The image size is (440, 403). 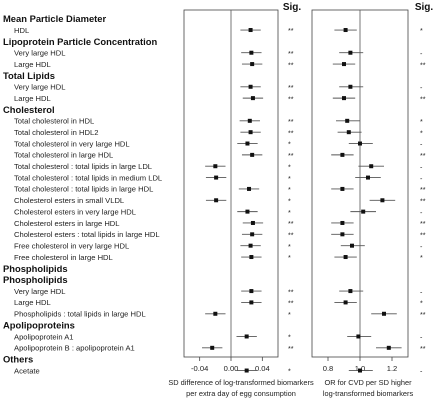 I want to click on right-tick-label: 1.2, so click(x=392, y=368).